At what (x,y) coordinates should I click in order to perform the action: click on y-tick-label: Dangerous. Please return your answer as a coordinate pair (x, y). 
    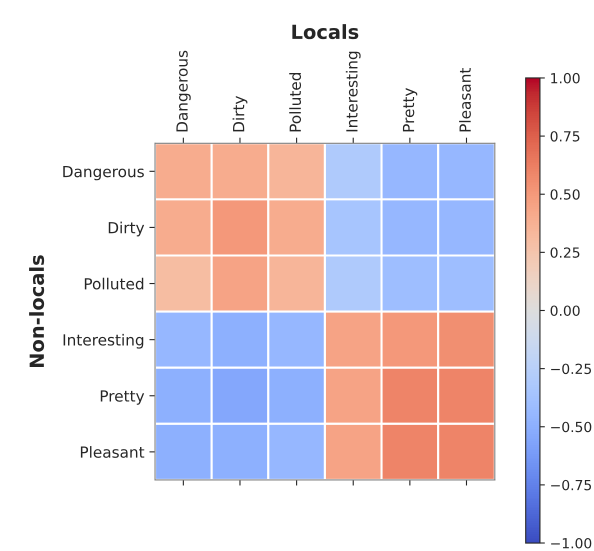
    Looking at the image, I should click on (103, 173).